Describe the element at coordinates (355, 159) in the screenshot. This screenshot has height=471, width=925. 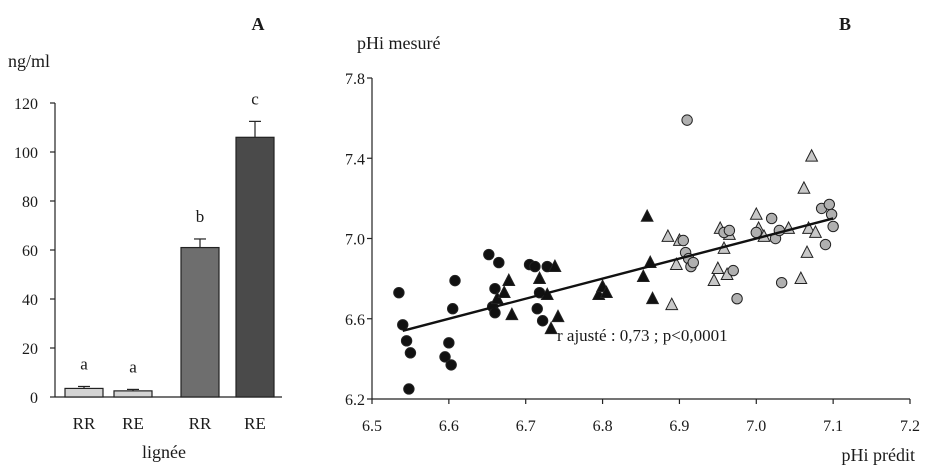
I see `panel-b-y-tick-label-3: 7.4` at that location.